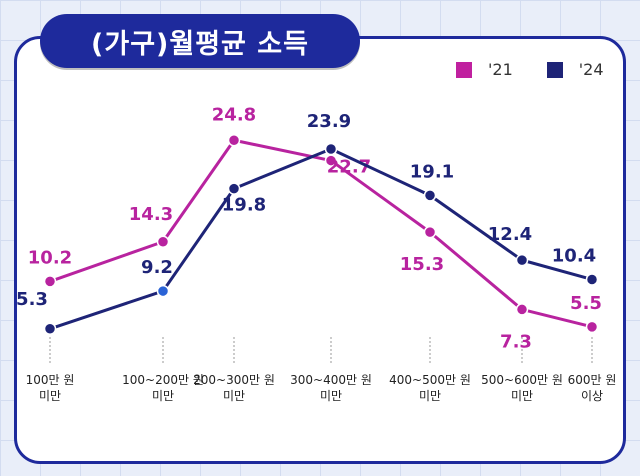 Image resolution: width=640 pixels, height=476 pixels. What do you see at coordinates (522, 380) in the screenshot?
I see `x-tick-label-5: 500~600만 원` at bounding box center [522, 380].